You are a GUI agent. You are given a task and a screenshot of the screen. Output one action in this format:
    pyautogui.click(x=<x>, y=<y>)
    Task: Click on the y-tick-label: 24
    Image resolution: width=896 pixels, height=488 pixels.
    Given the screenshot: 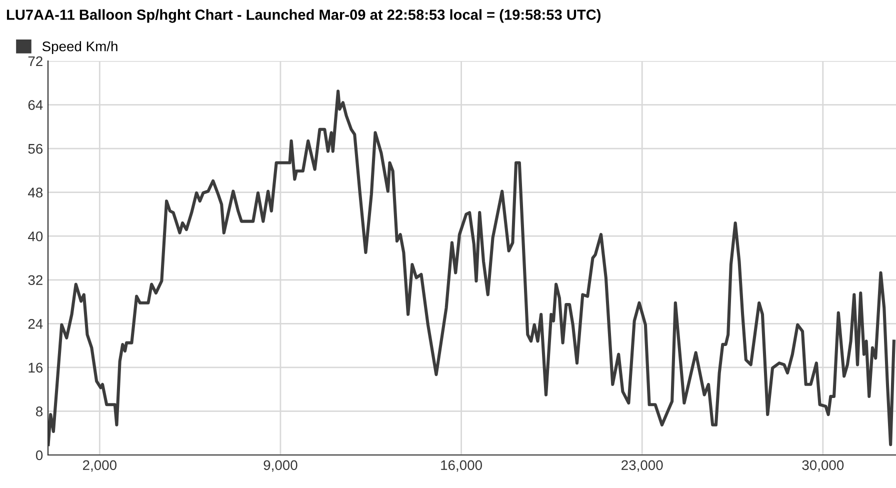 What is the action you would take?
    pyautogui.click(x=35, y=324)
    